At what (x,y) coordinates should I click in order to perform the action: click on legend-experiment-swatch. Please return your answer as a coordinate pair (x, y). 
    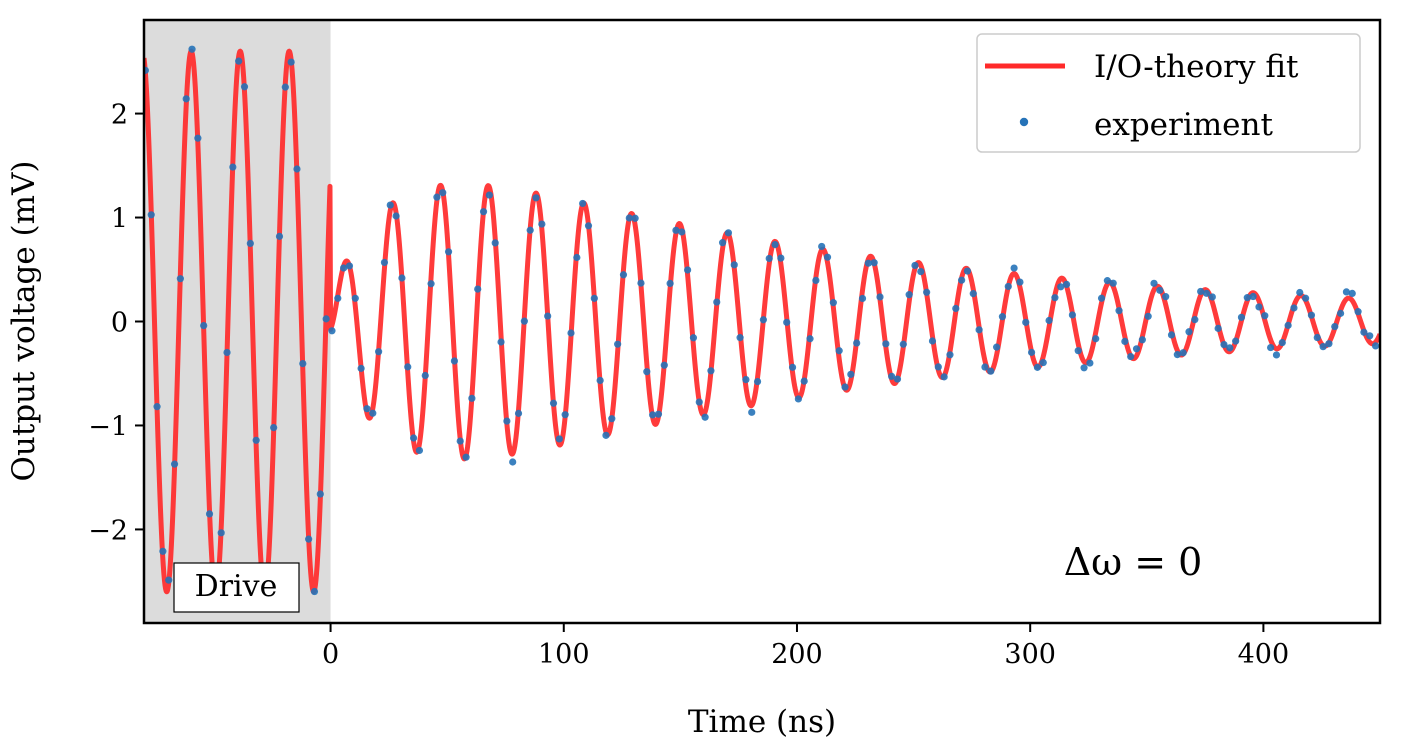
    Looking at the image, I should click on (1024, 122).